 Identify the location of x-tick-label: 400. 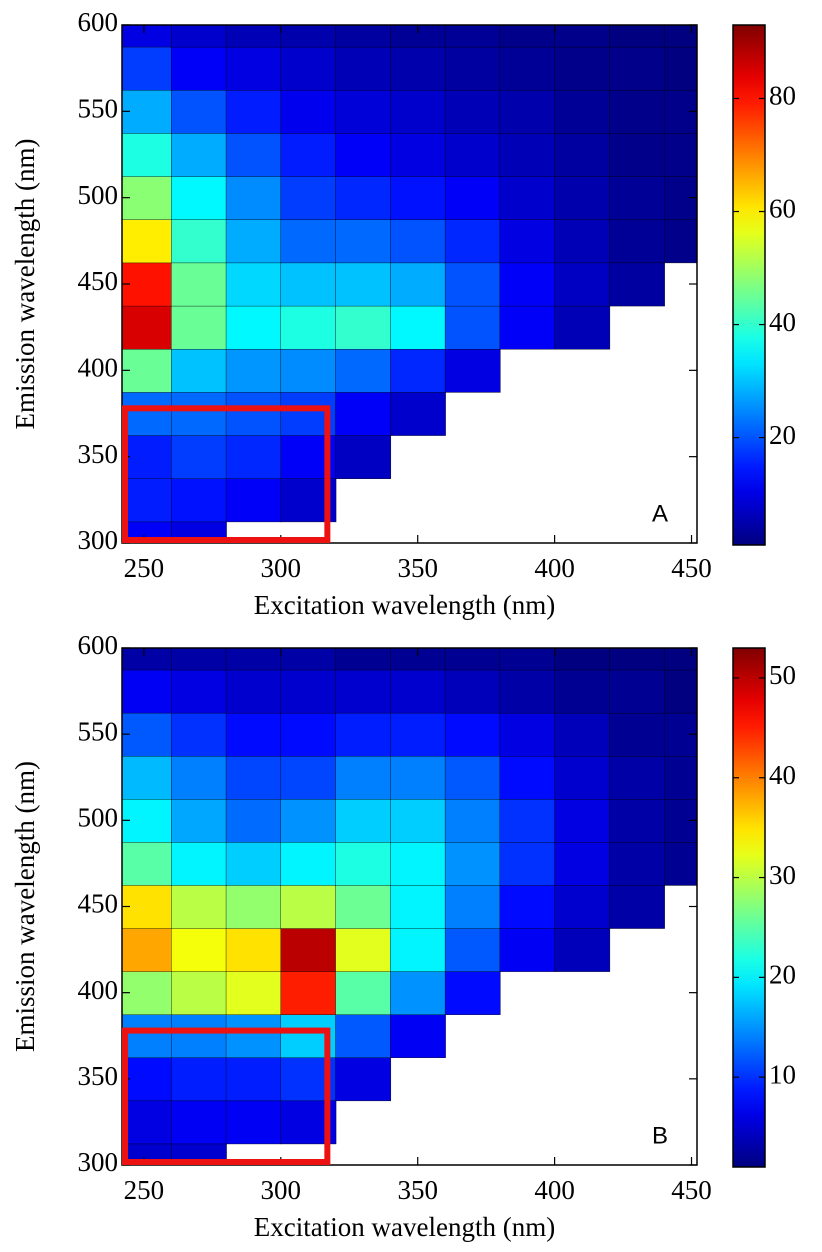
(554, 1190).